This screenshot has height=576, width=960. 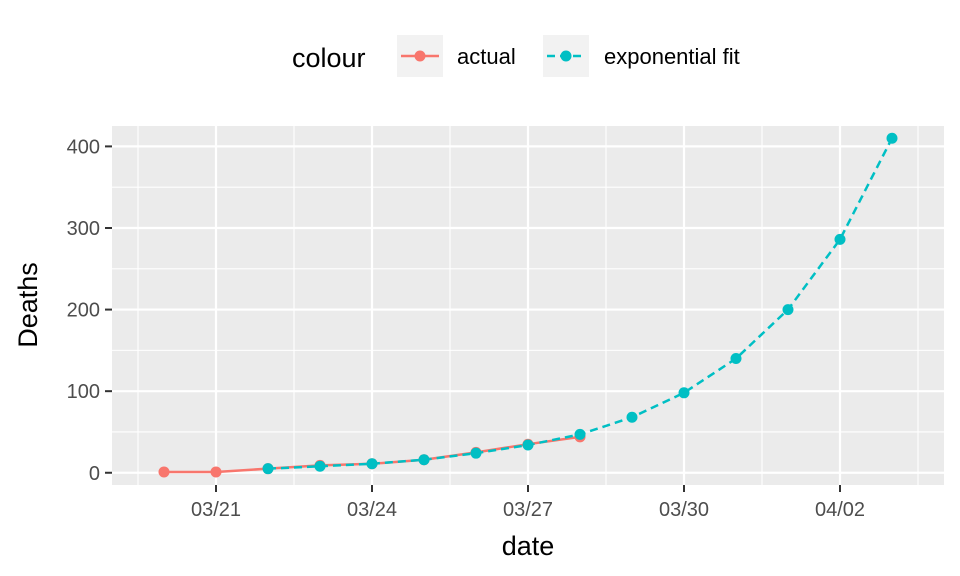 I want to click on legend-title: colour, so click(x=329, y=58).